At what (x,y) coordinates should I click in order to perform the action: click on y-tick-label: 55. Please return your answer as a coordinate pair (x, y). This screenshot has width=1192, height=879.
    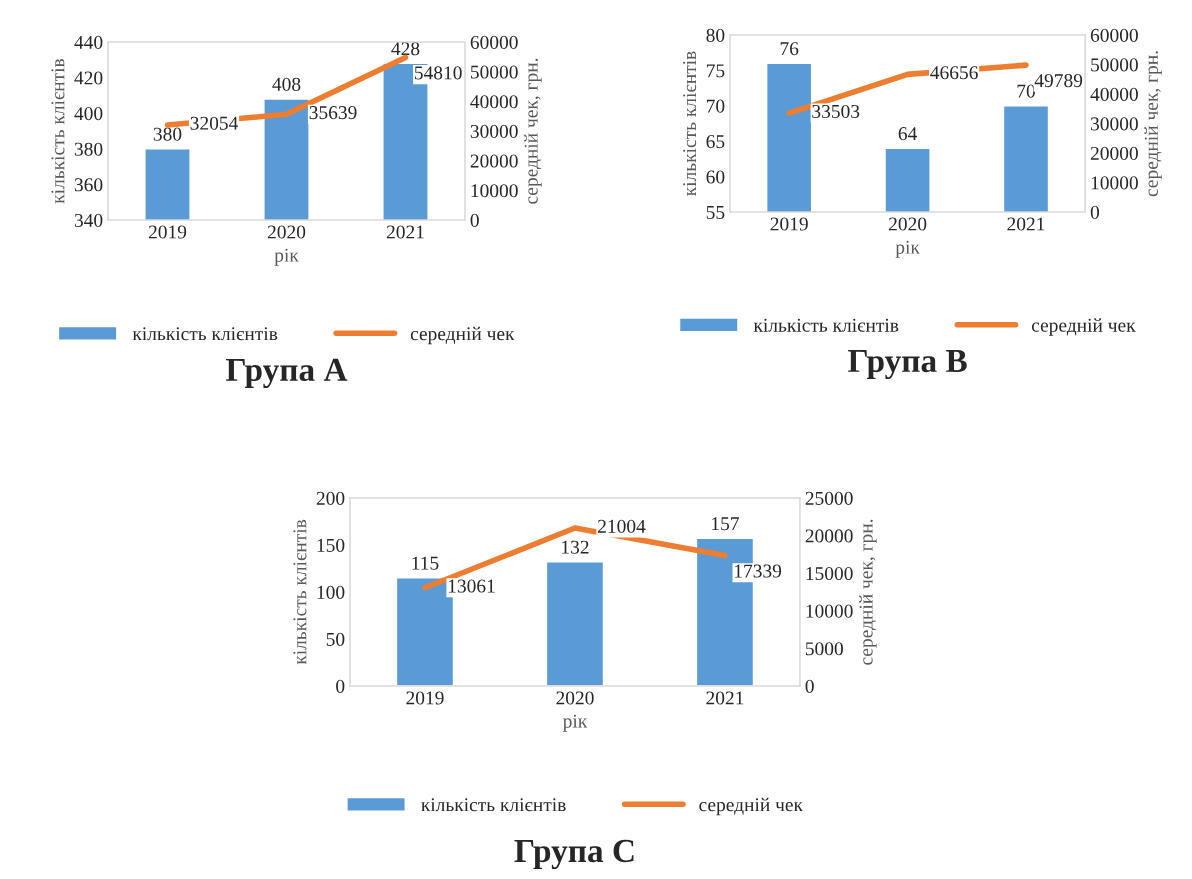
    Looking at the image, I should click on (715, 212).